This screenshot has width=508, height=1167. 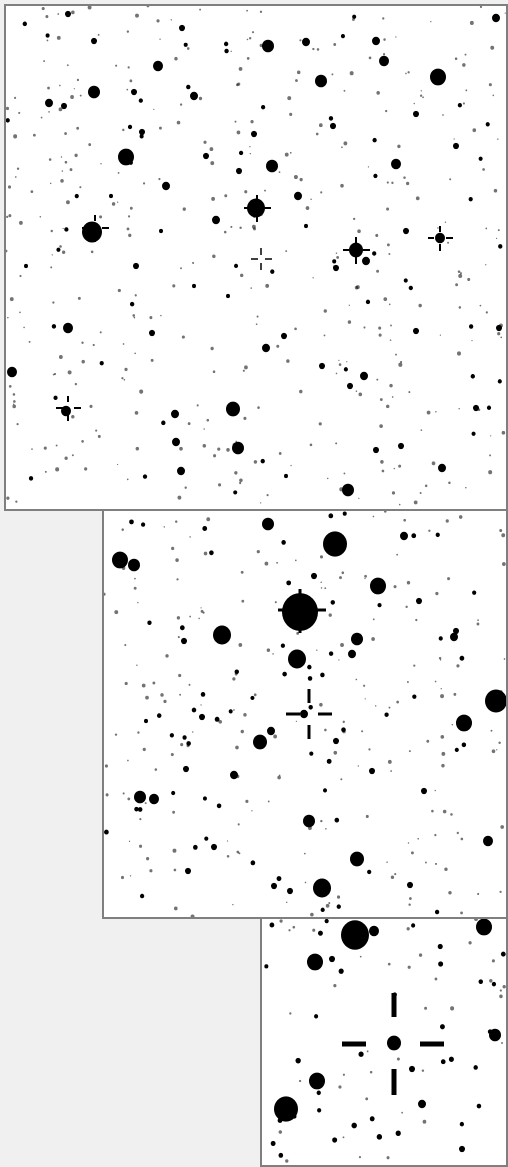 What do you see at coordinates (309, 714) in the screenshot?
I see `target-crosshair-icon` at bounding box center [309, 714].